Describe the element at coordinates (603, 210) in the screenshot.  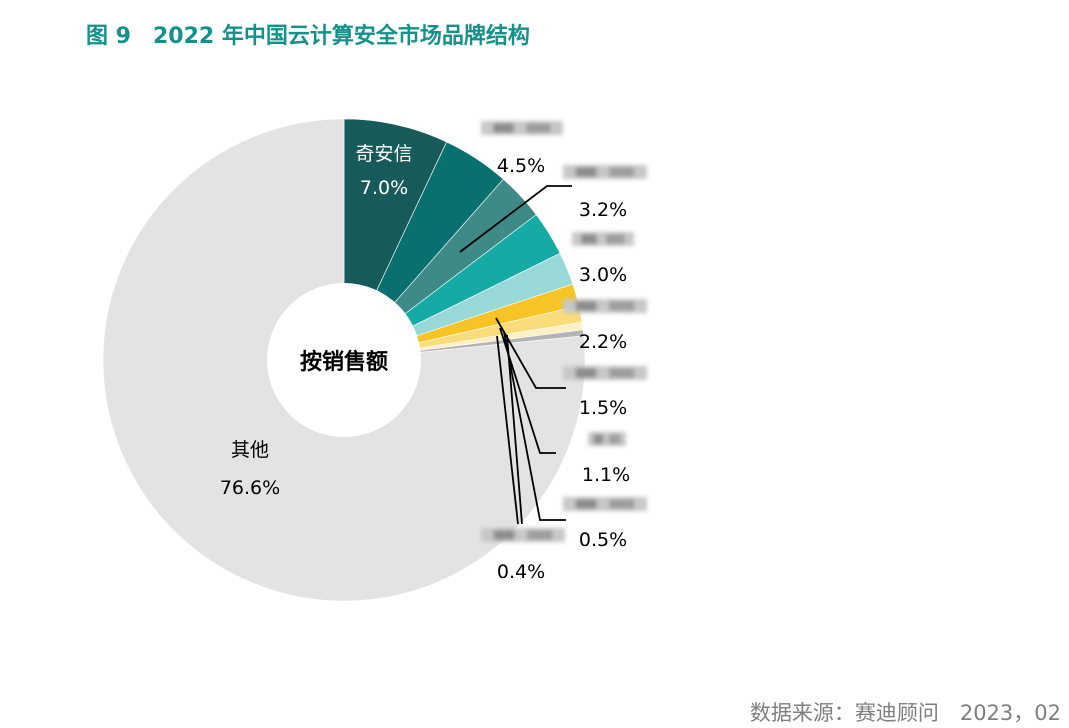
I see `slice-value-2: 3.2%` at that location.